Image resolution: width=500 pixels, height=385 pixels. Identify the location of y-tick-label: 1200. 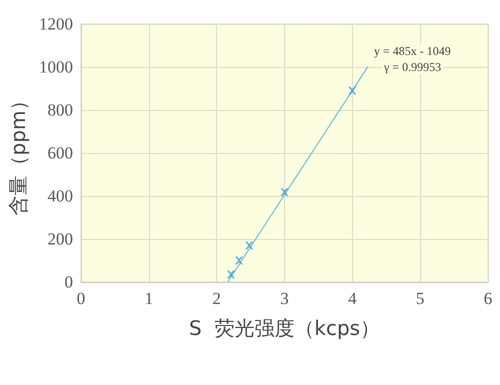
(56, 24).